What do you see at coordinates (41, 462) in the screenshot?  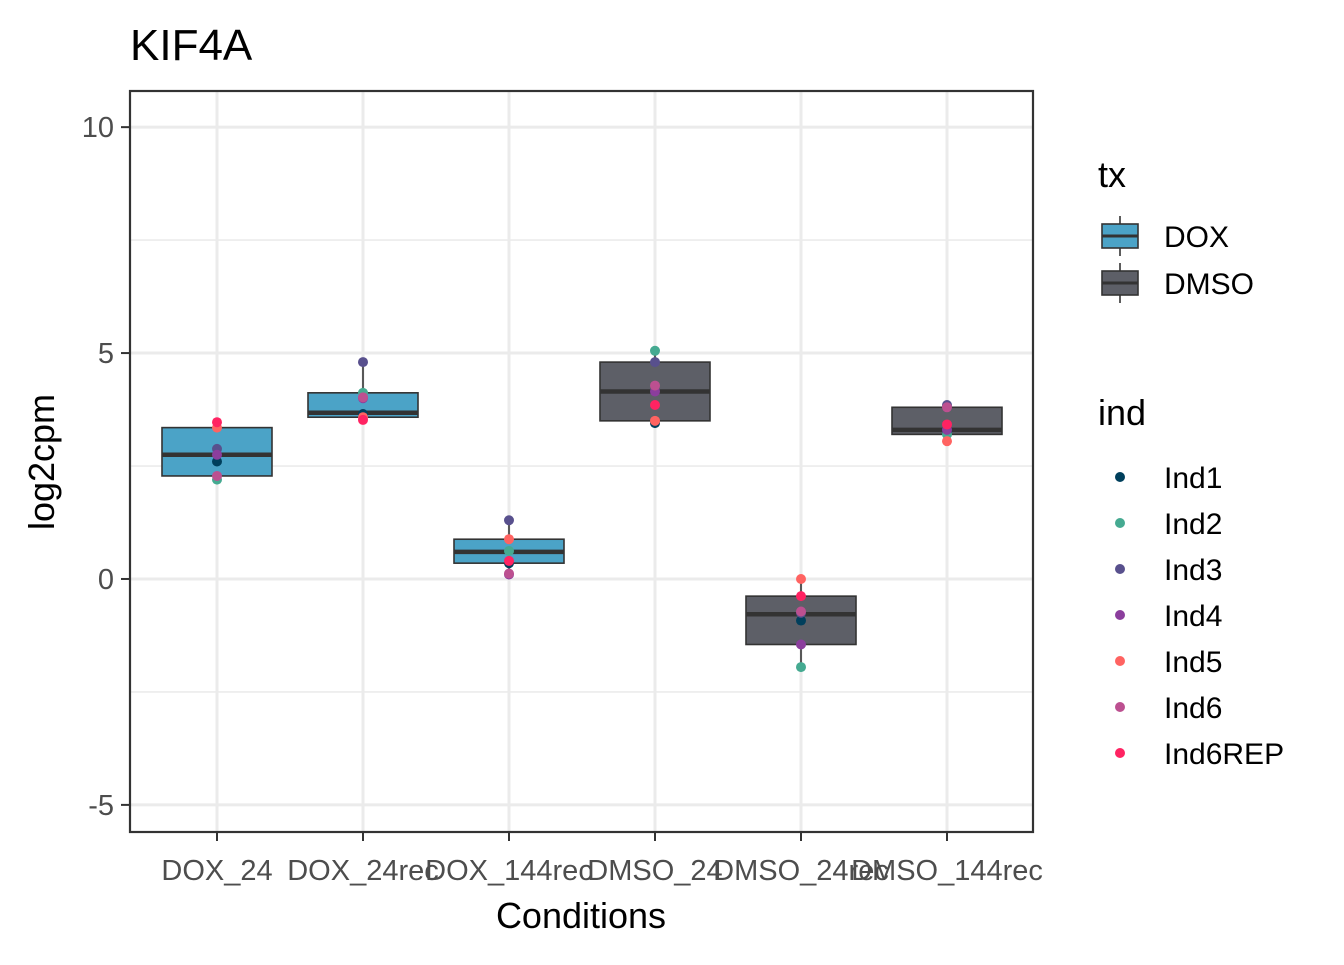 I see `y-axis-title: log2cpm` at bounding box center [41, 462].